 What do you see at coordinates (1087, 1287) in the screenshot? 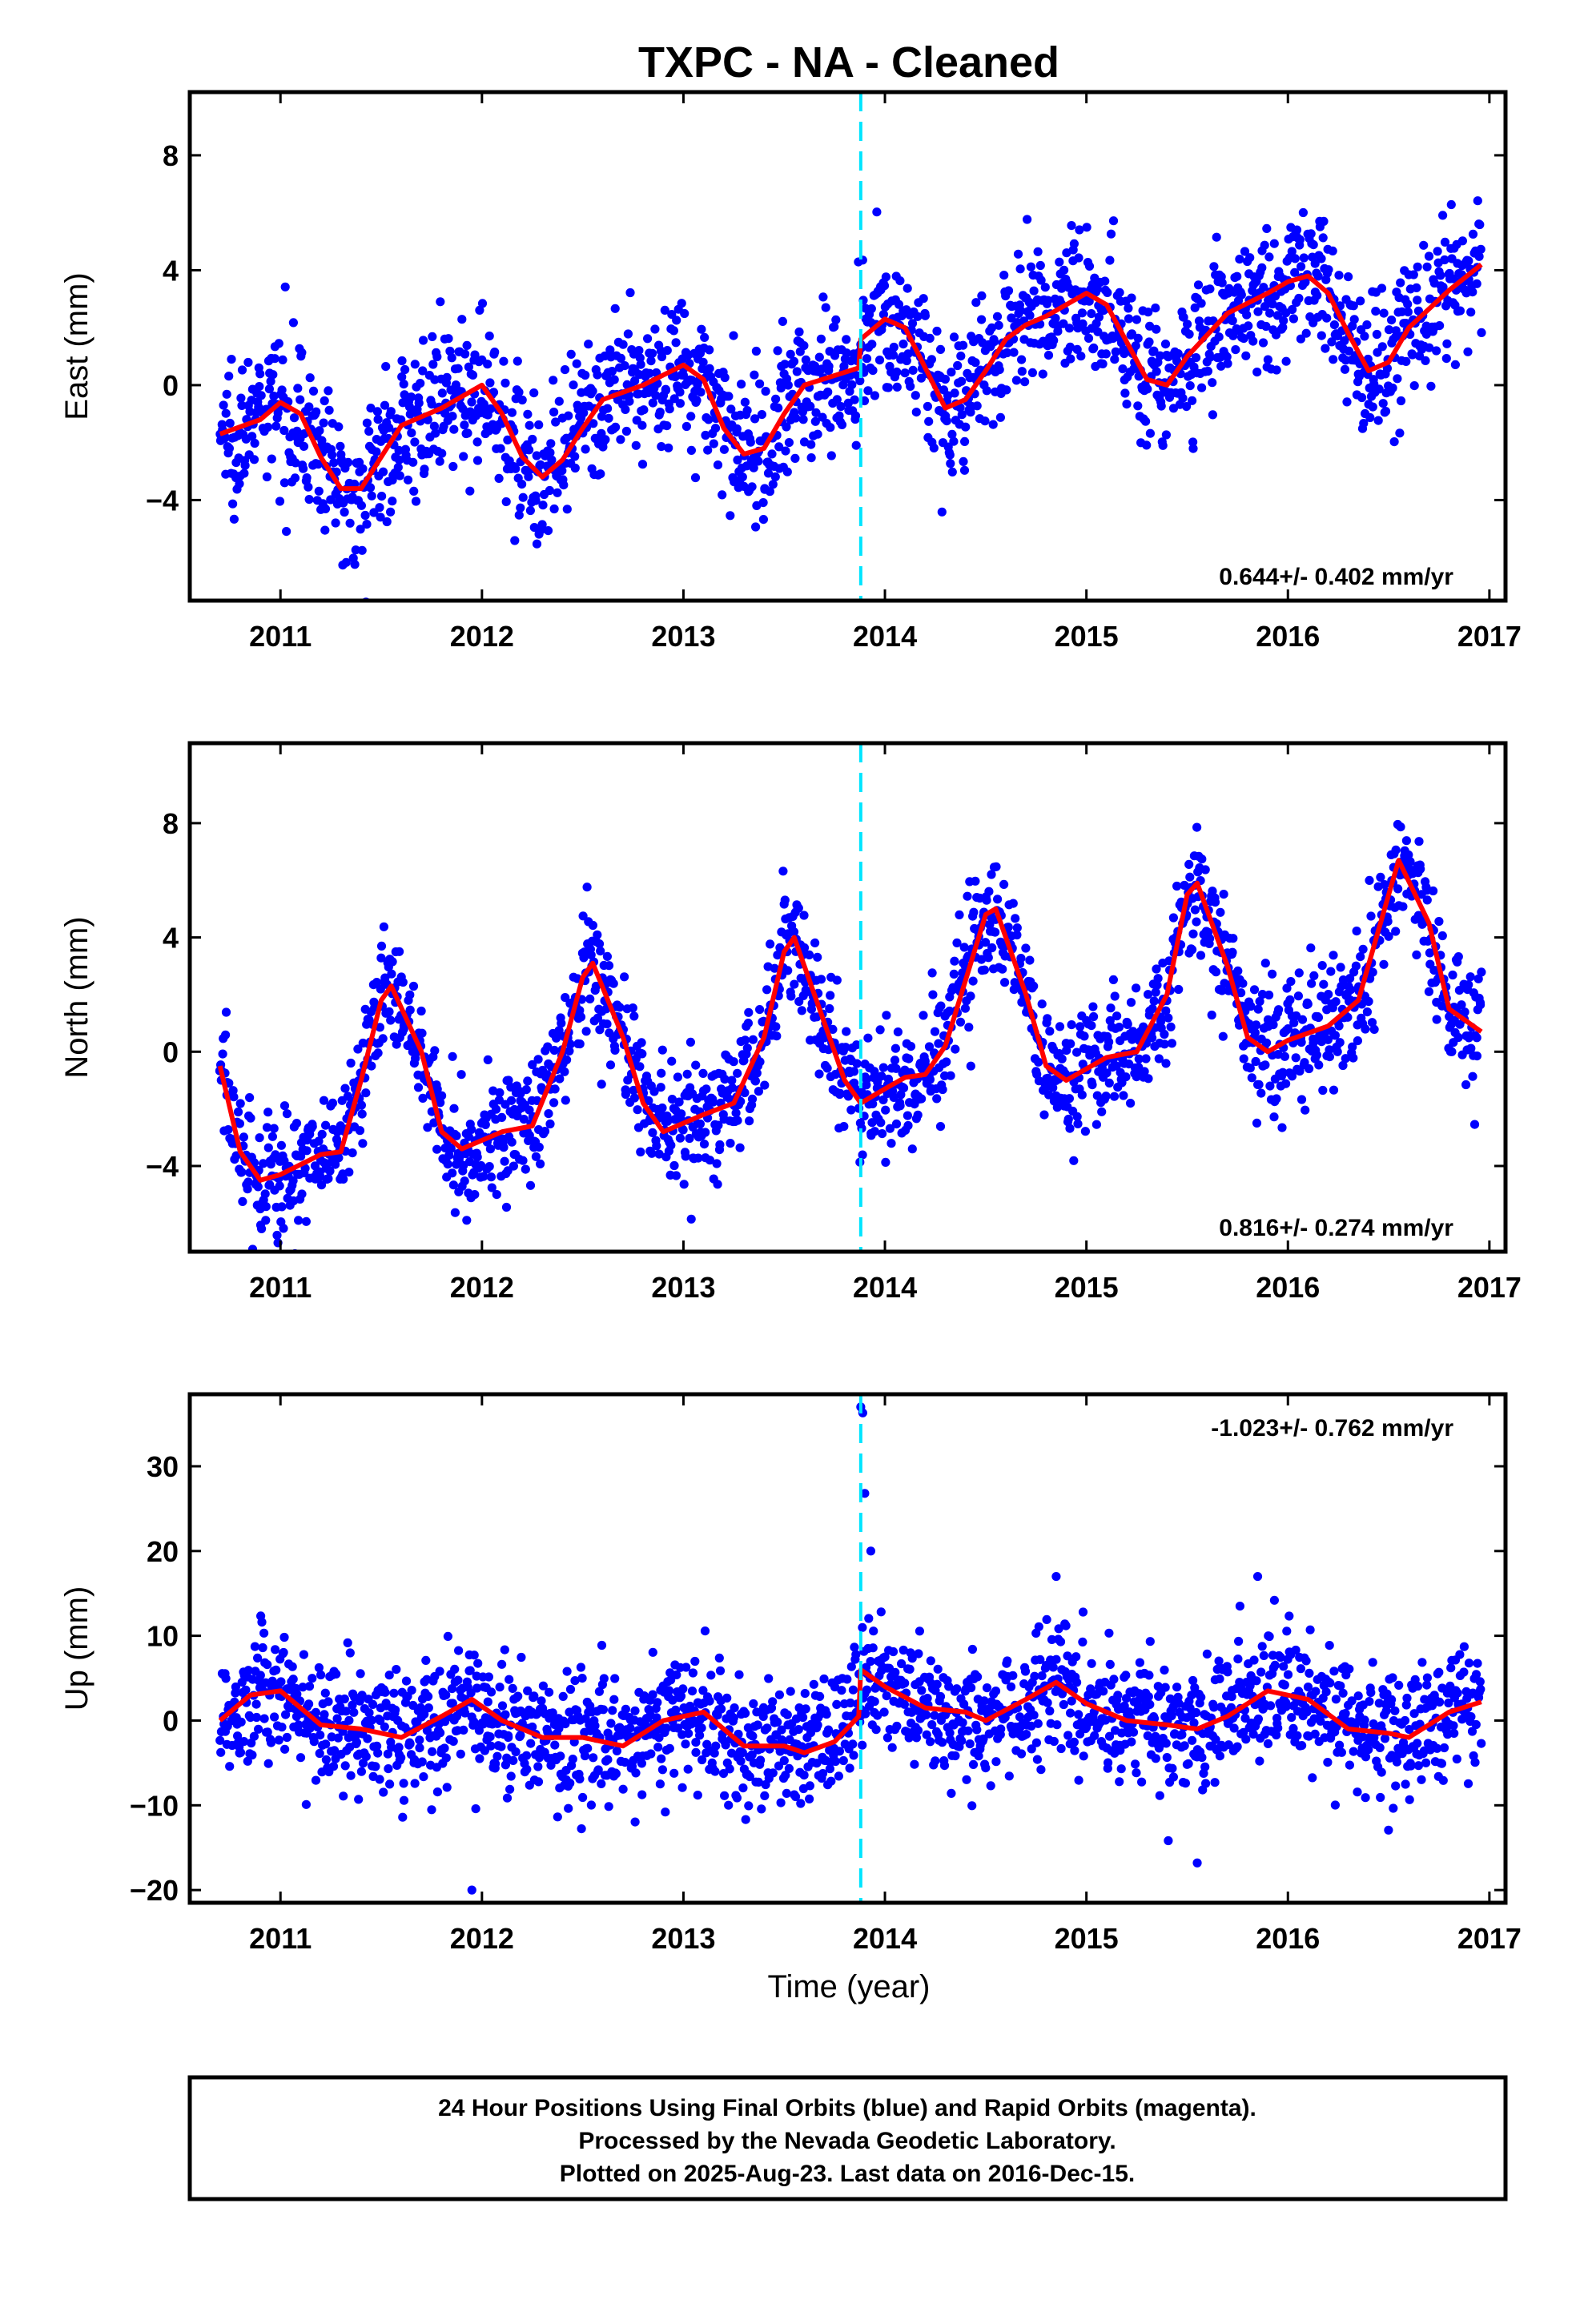
I see `x-tick-label: 2015` at bounding box center [1087, 1287].